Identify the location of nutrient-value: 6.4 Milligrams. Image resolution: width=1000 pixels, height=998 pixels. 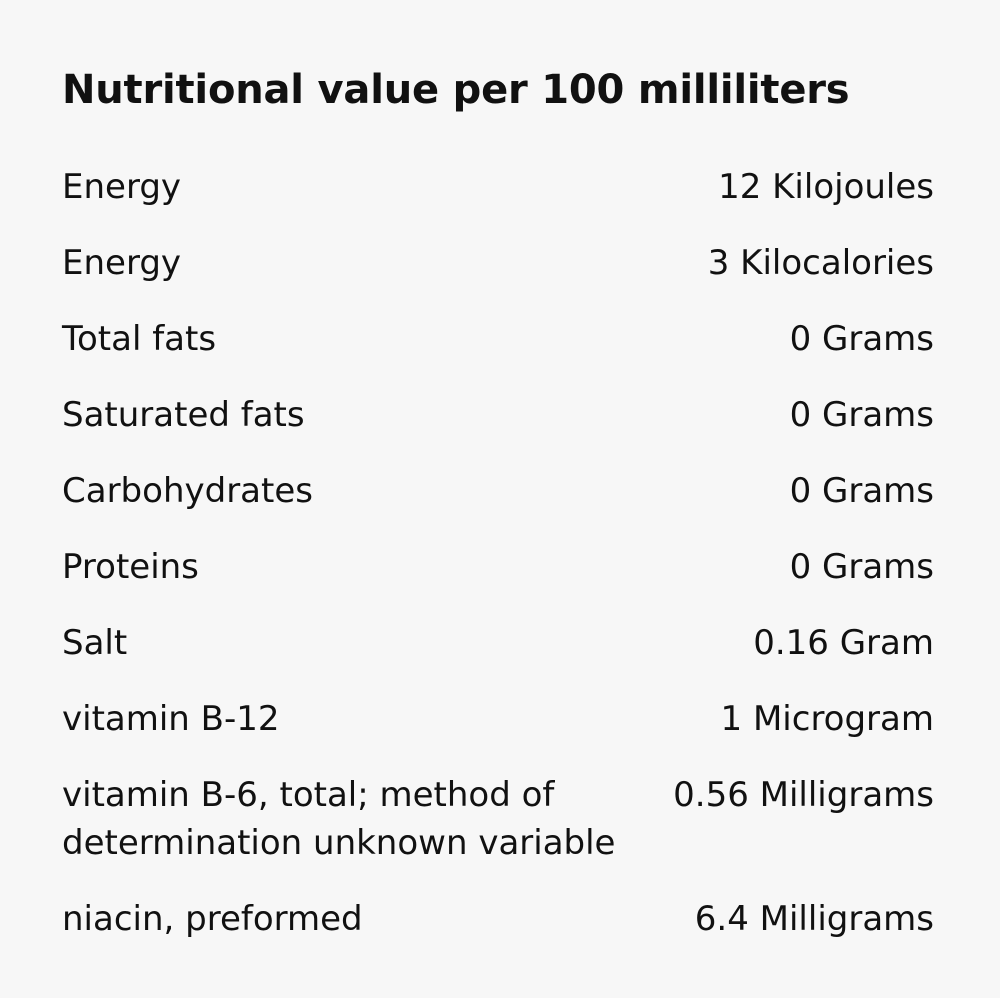
(814, 919).